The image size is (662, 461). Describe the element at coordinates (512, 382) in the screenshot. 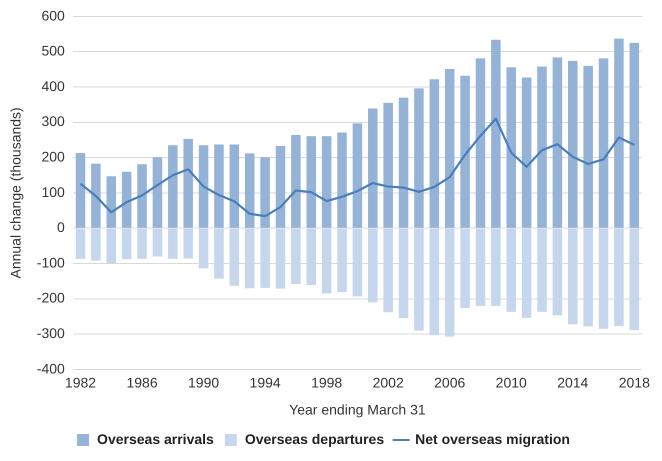

I see `x-tick-label: 2010` at that location.